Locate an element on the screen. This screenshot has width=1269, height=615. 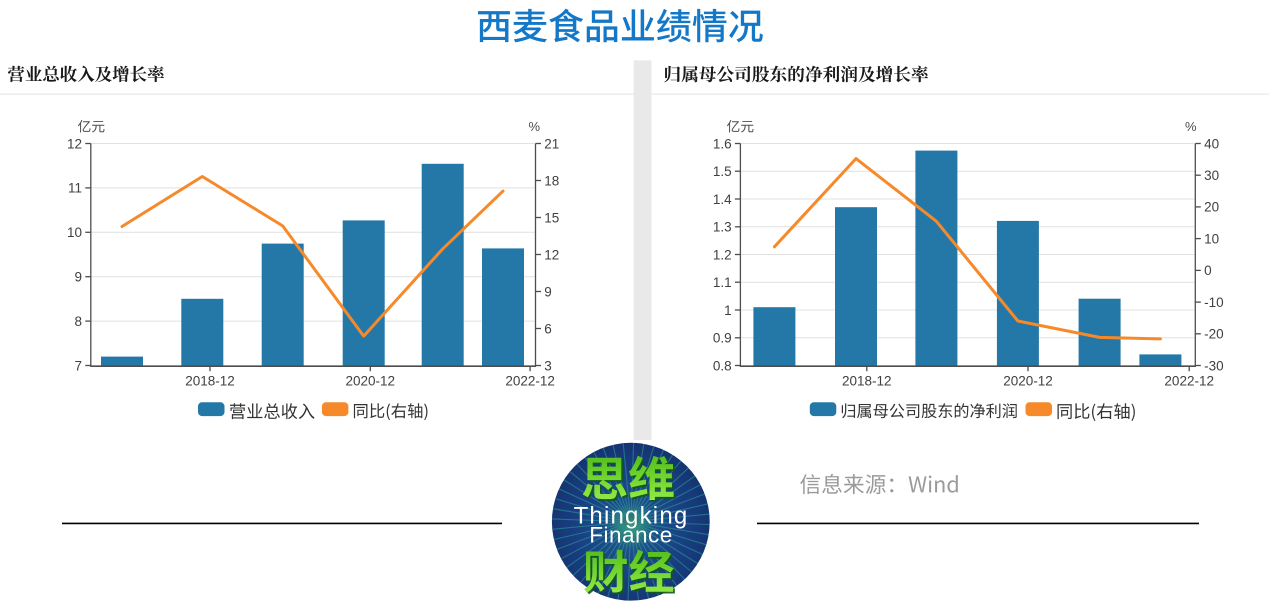
svg-text: 40 is located at coordinates (1211, 143).